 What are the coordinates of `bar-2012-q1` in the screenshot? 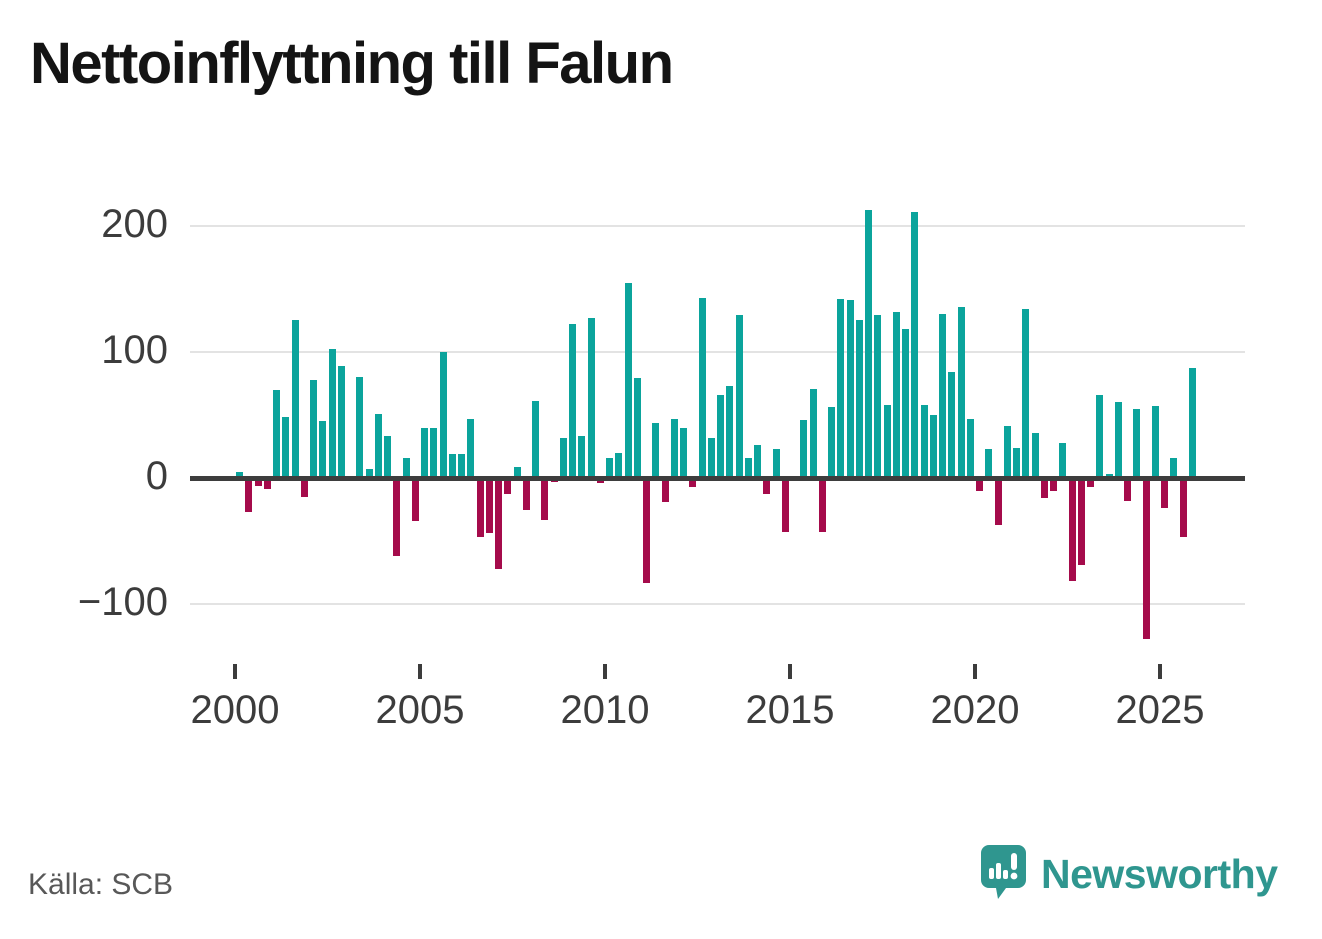 It's located at (683, 452).